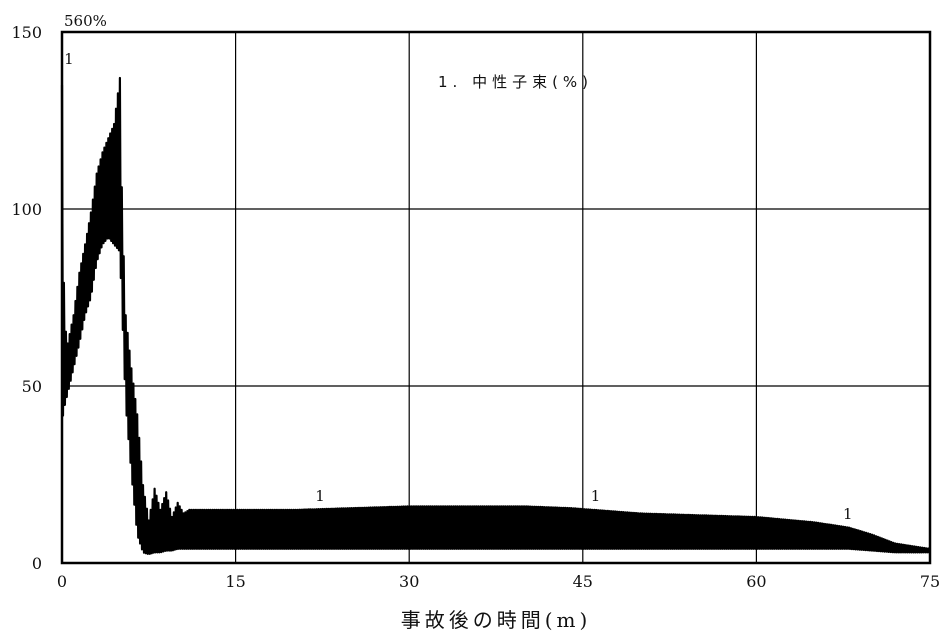 The image size is (948, 637). What do you see at coordinates (409, 581) in the screenshot?
I see `x-tick-label: 30` at bounding box center [409, 581].